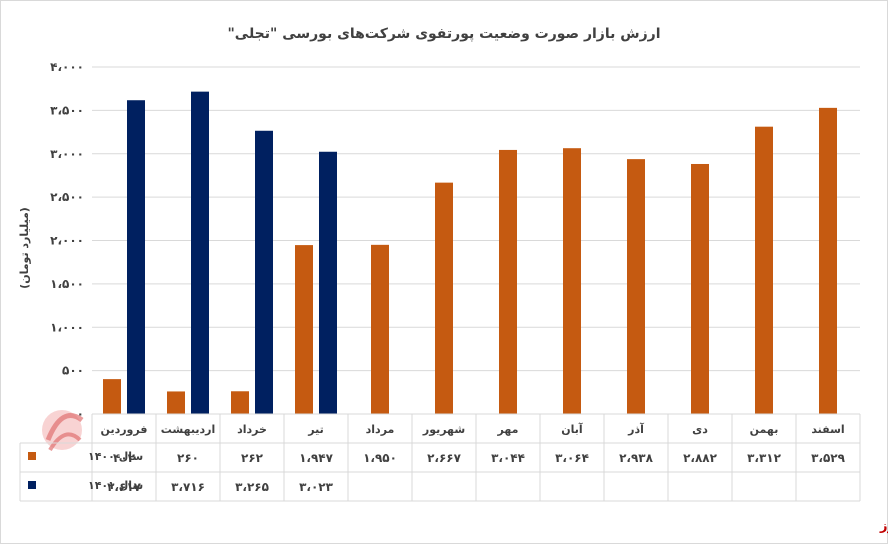 This screenshot has width=888, height=544. Describe the element at coordinates (67, 67) in the screenshot. I see `y-tick-label: ۴،۰۰۰` at that location.